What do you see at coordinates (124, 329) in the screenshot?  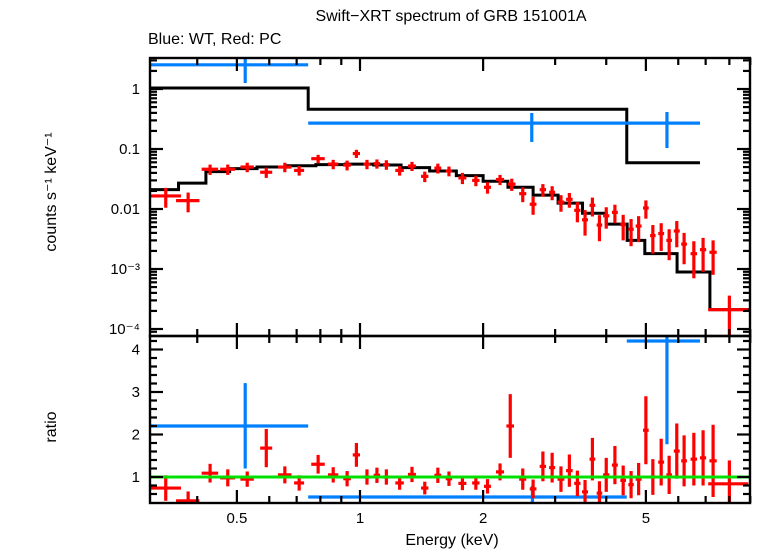 I see `y-tick-label: 10⁻⁴` at bounding box center [124, 329].